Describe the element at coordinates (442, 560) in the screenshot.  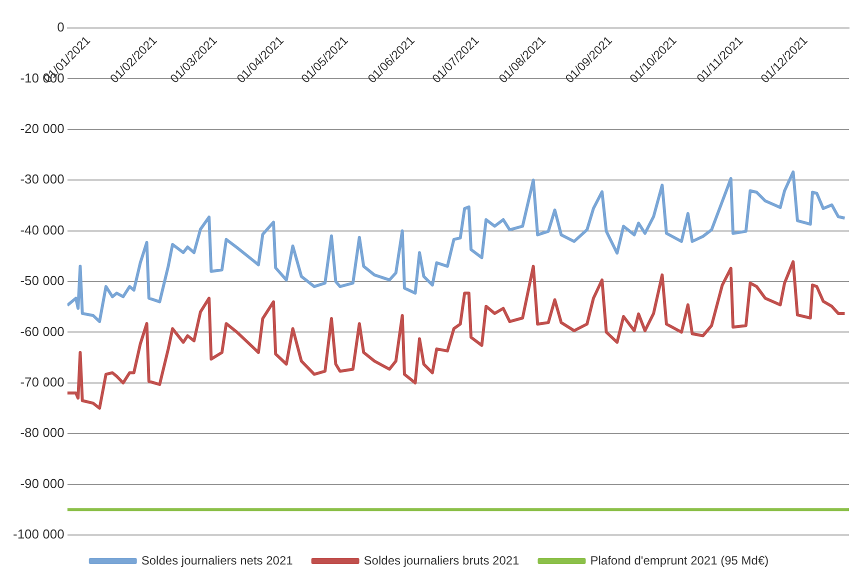
I see `legend-label: Soldes journaliers bruts 2021` at that location.